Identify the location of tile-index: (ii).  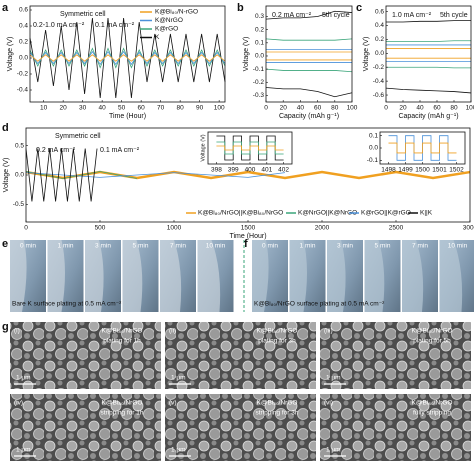
(172, 331).